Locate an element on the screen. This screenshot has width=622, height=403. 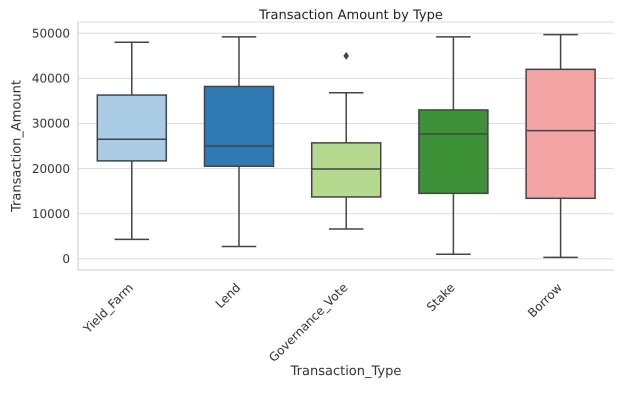
y-tick-label: 10000 is located at coordinates (51, 213).